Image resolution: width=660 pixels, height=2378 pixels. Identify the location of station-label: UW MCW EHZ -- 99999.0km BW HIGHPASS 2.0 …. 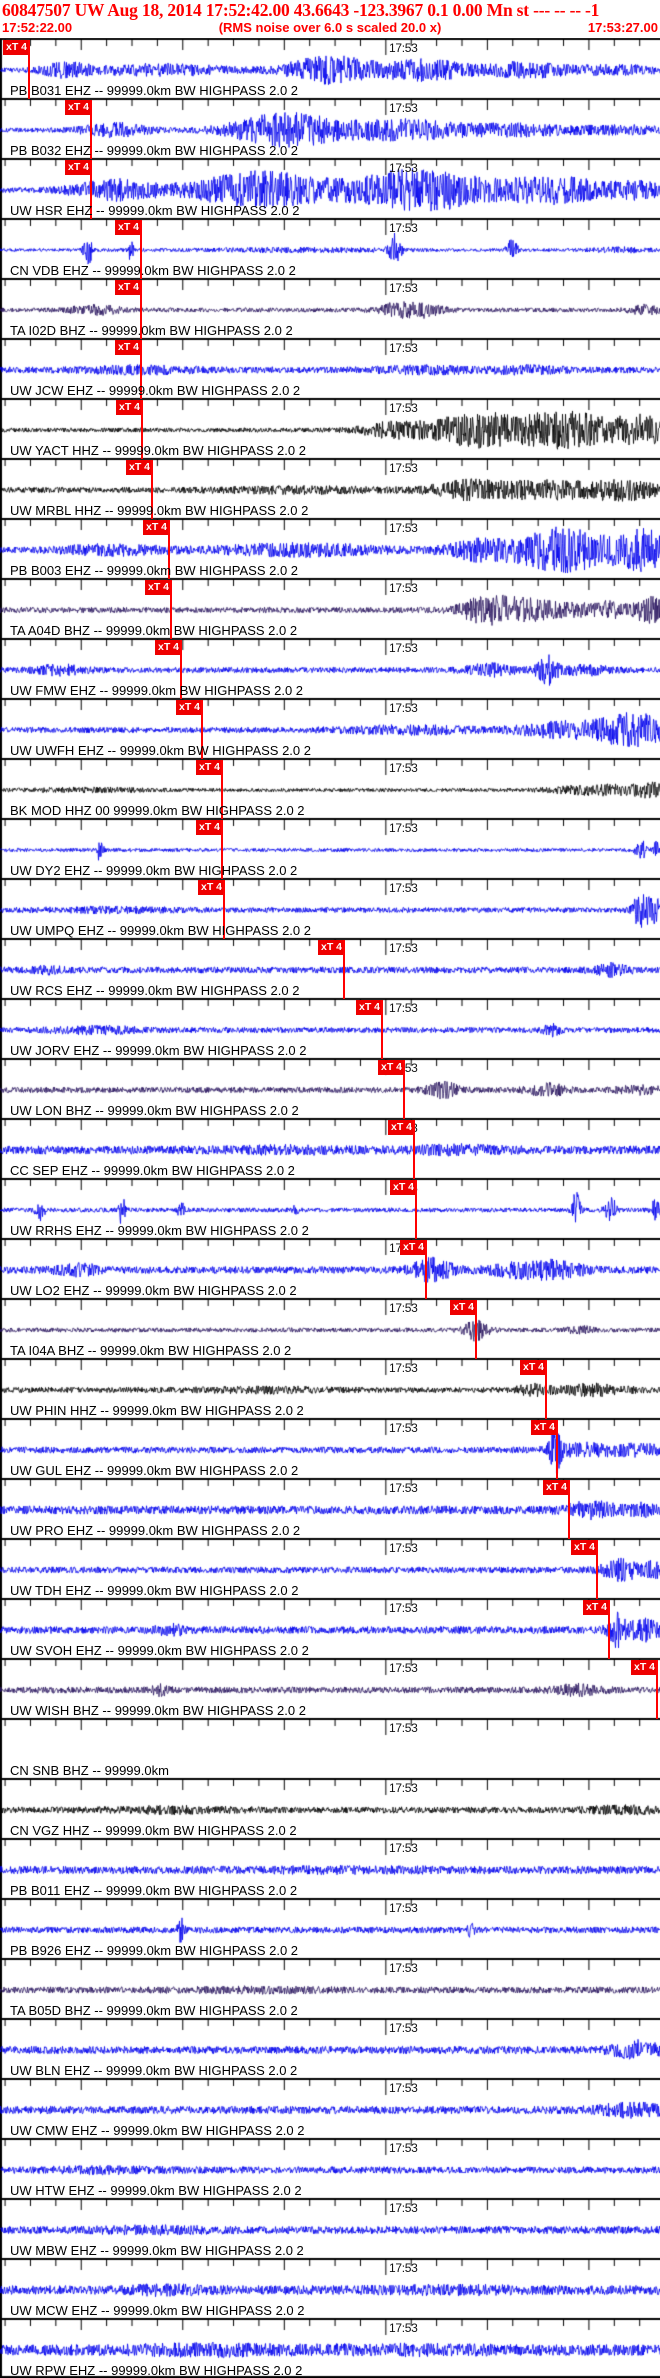
(157, 2310).